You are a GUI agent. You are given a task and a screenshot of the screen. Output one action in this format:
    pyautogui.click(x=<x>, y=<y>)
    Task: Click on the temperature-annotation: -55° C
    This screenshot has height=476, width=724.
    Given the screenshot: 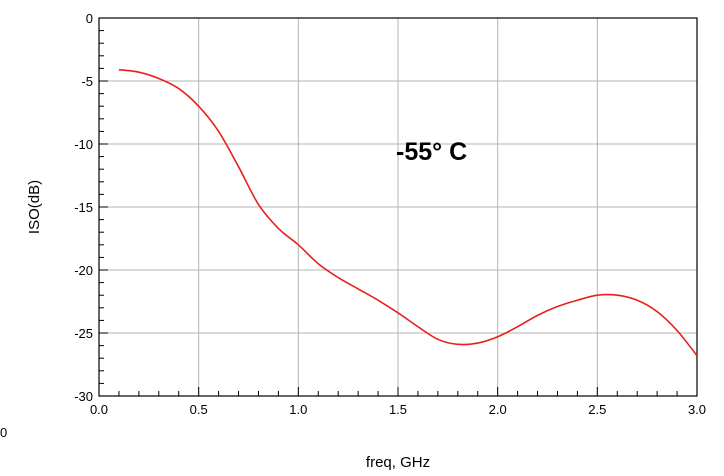 What is the action you would take?
    pyautogui.click(x=431, y=152)
    